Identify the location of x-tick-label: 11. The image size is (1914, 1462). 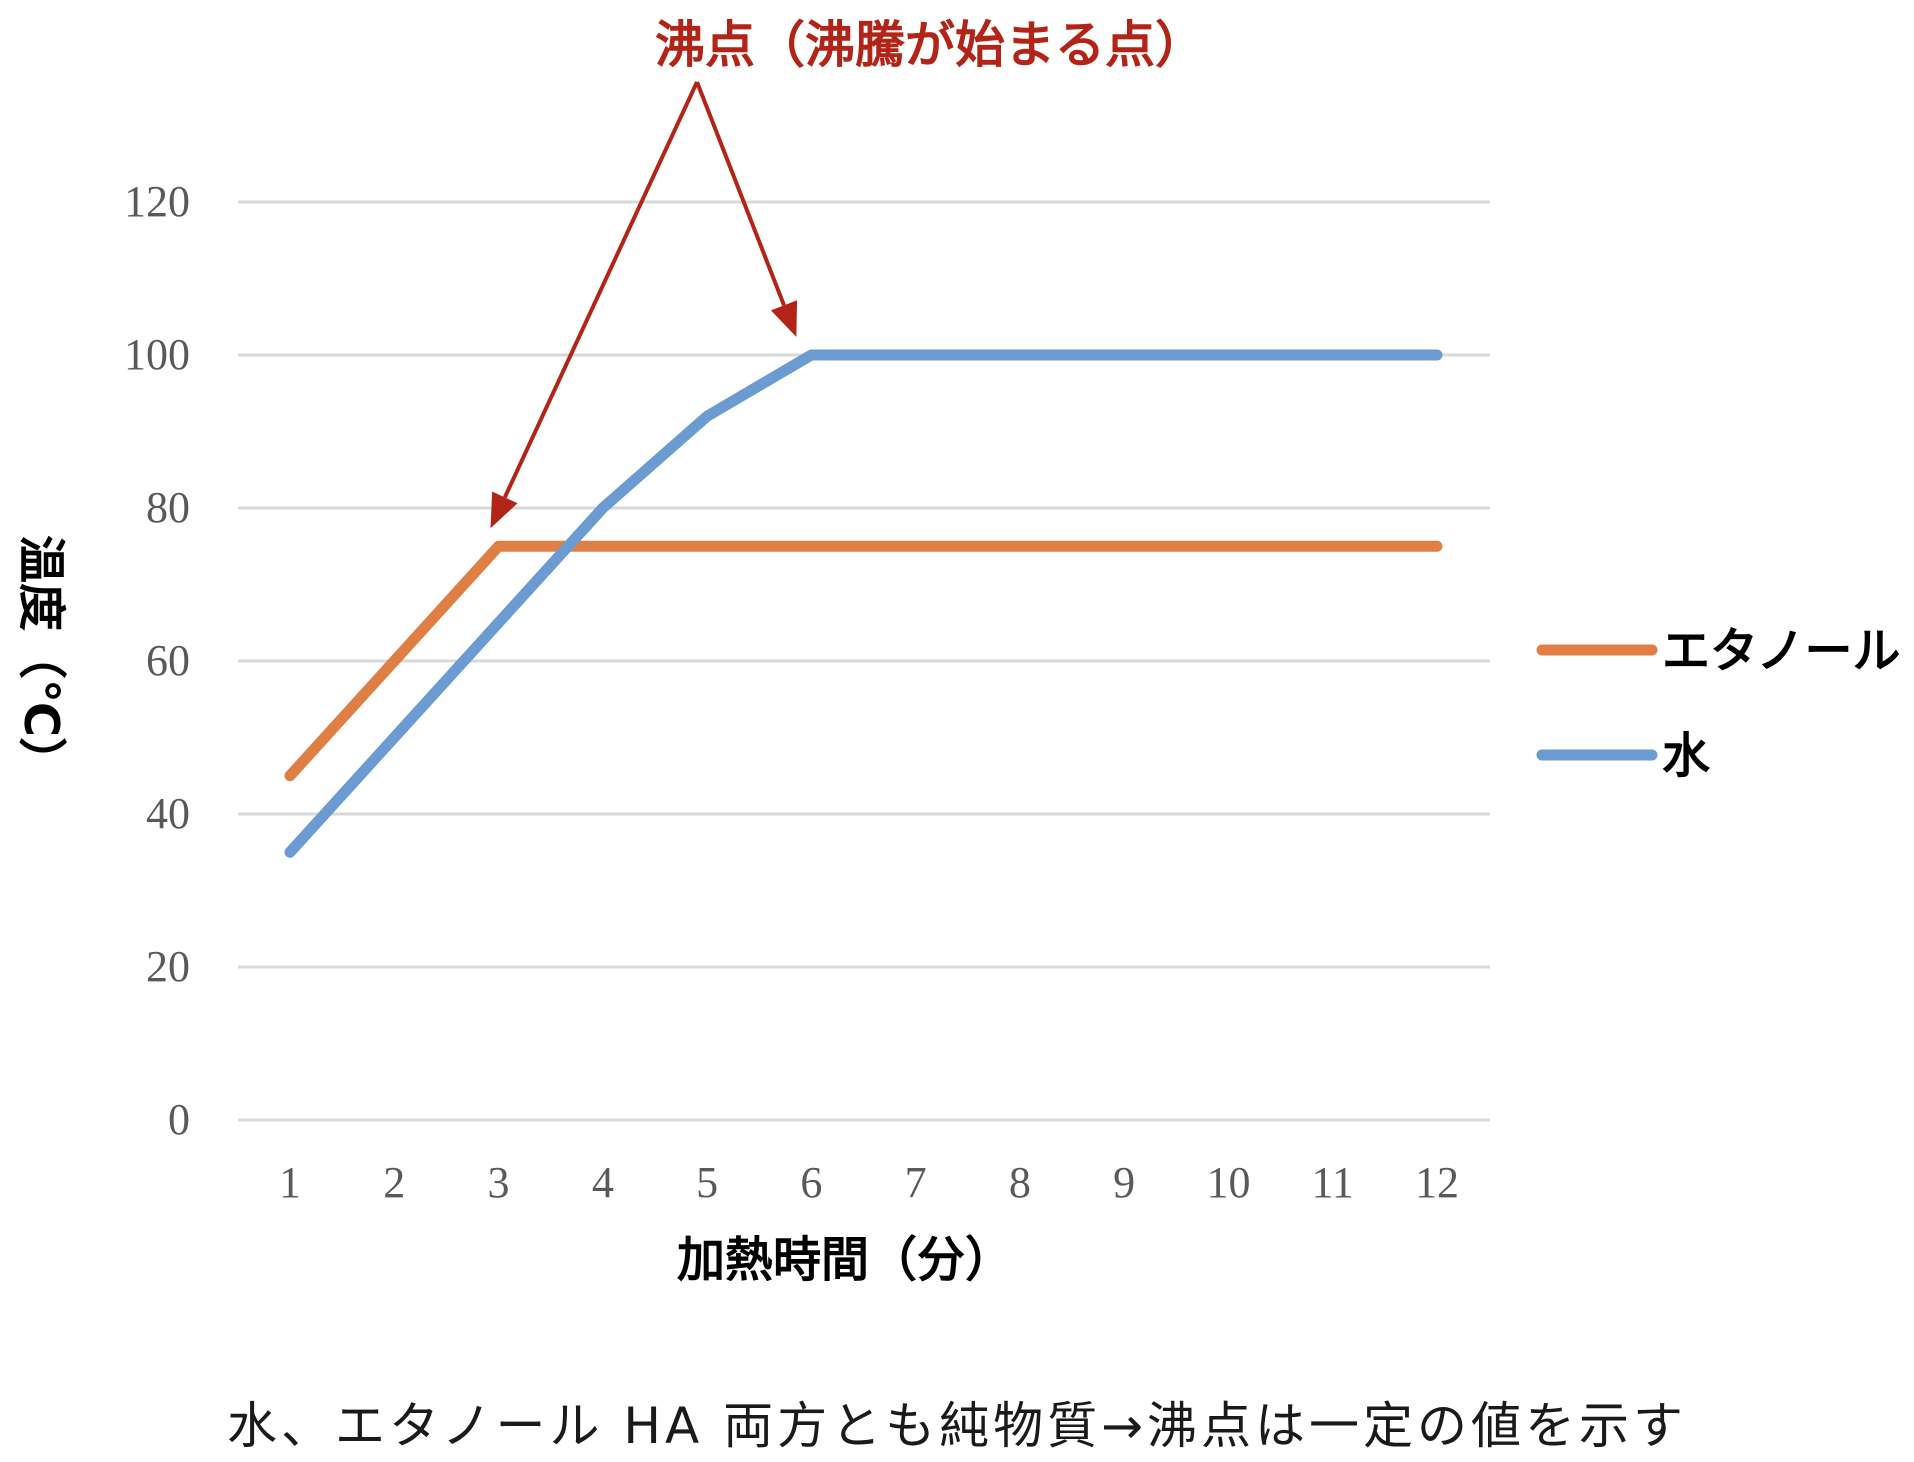
(1333, 1182).